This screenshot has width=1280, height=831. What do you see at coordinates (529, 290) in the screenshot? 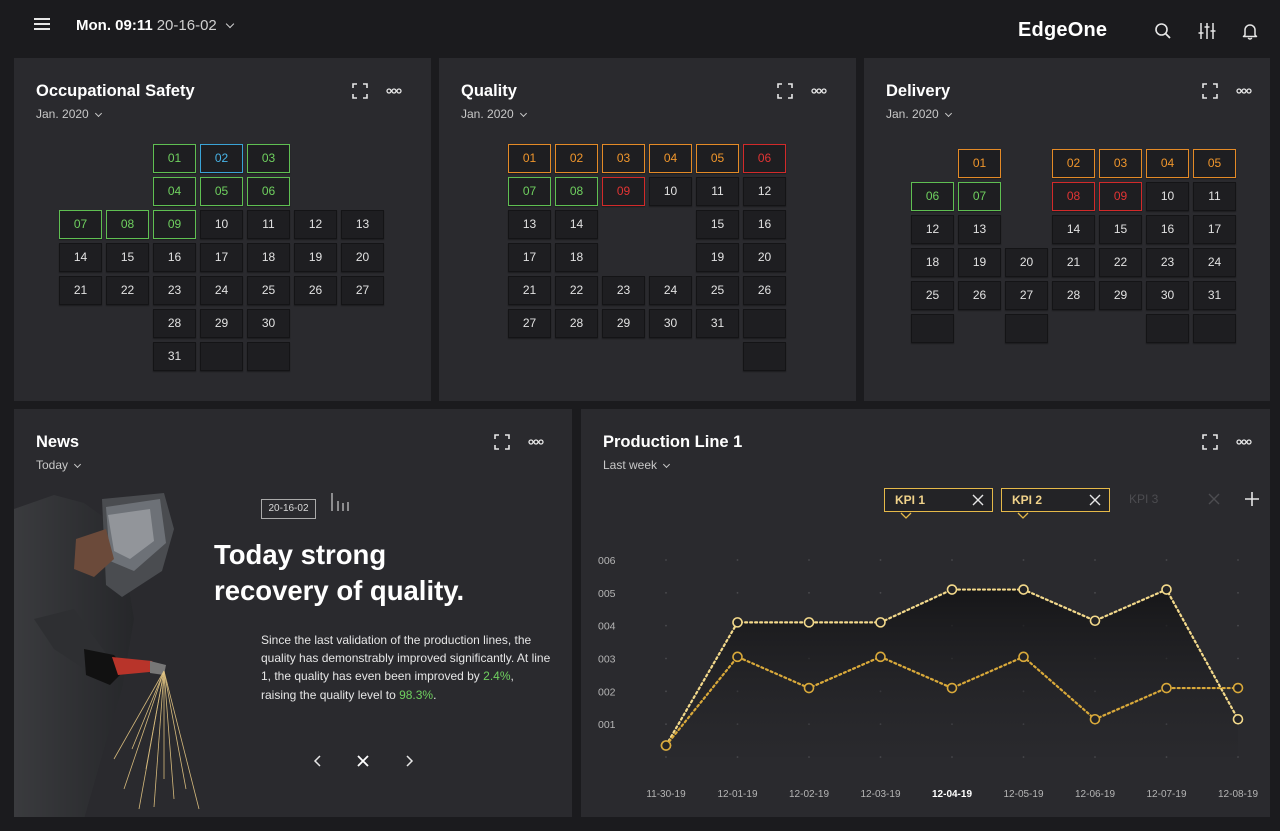
I see `calendar-day-21: 21` at bounding box center [529, 290].